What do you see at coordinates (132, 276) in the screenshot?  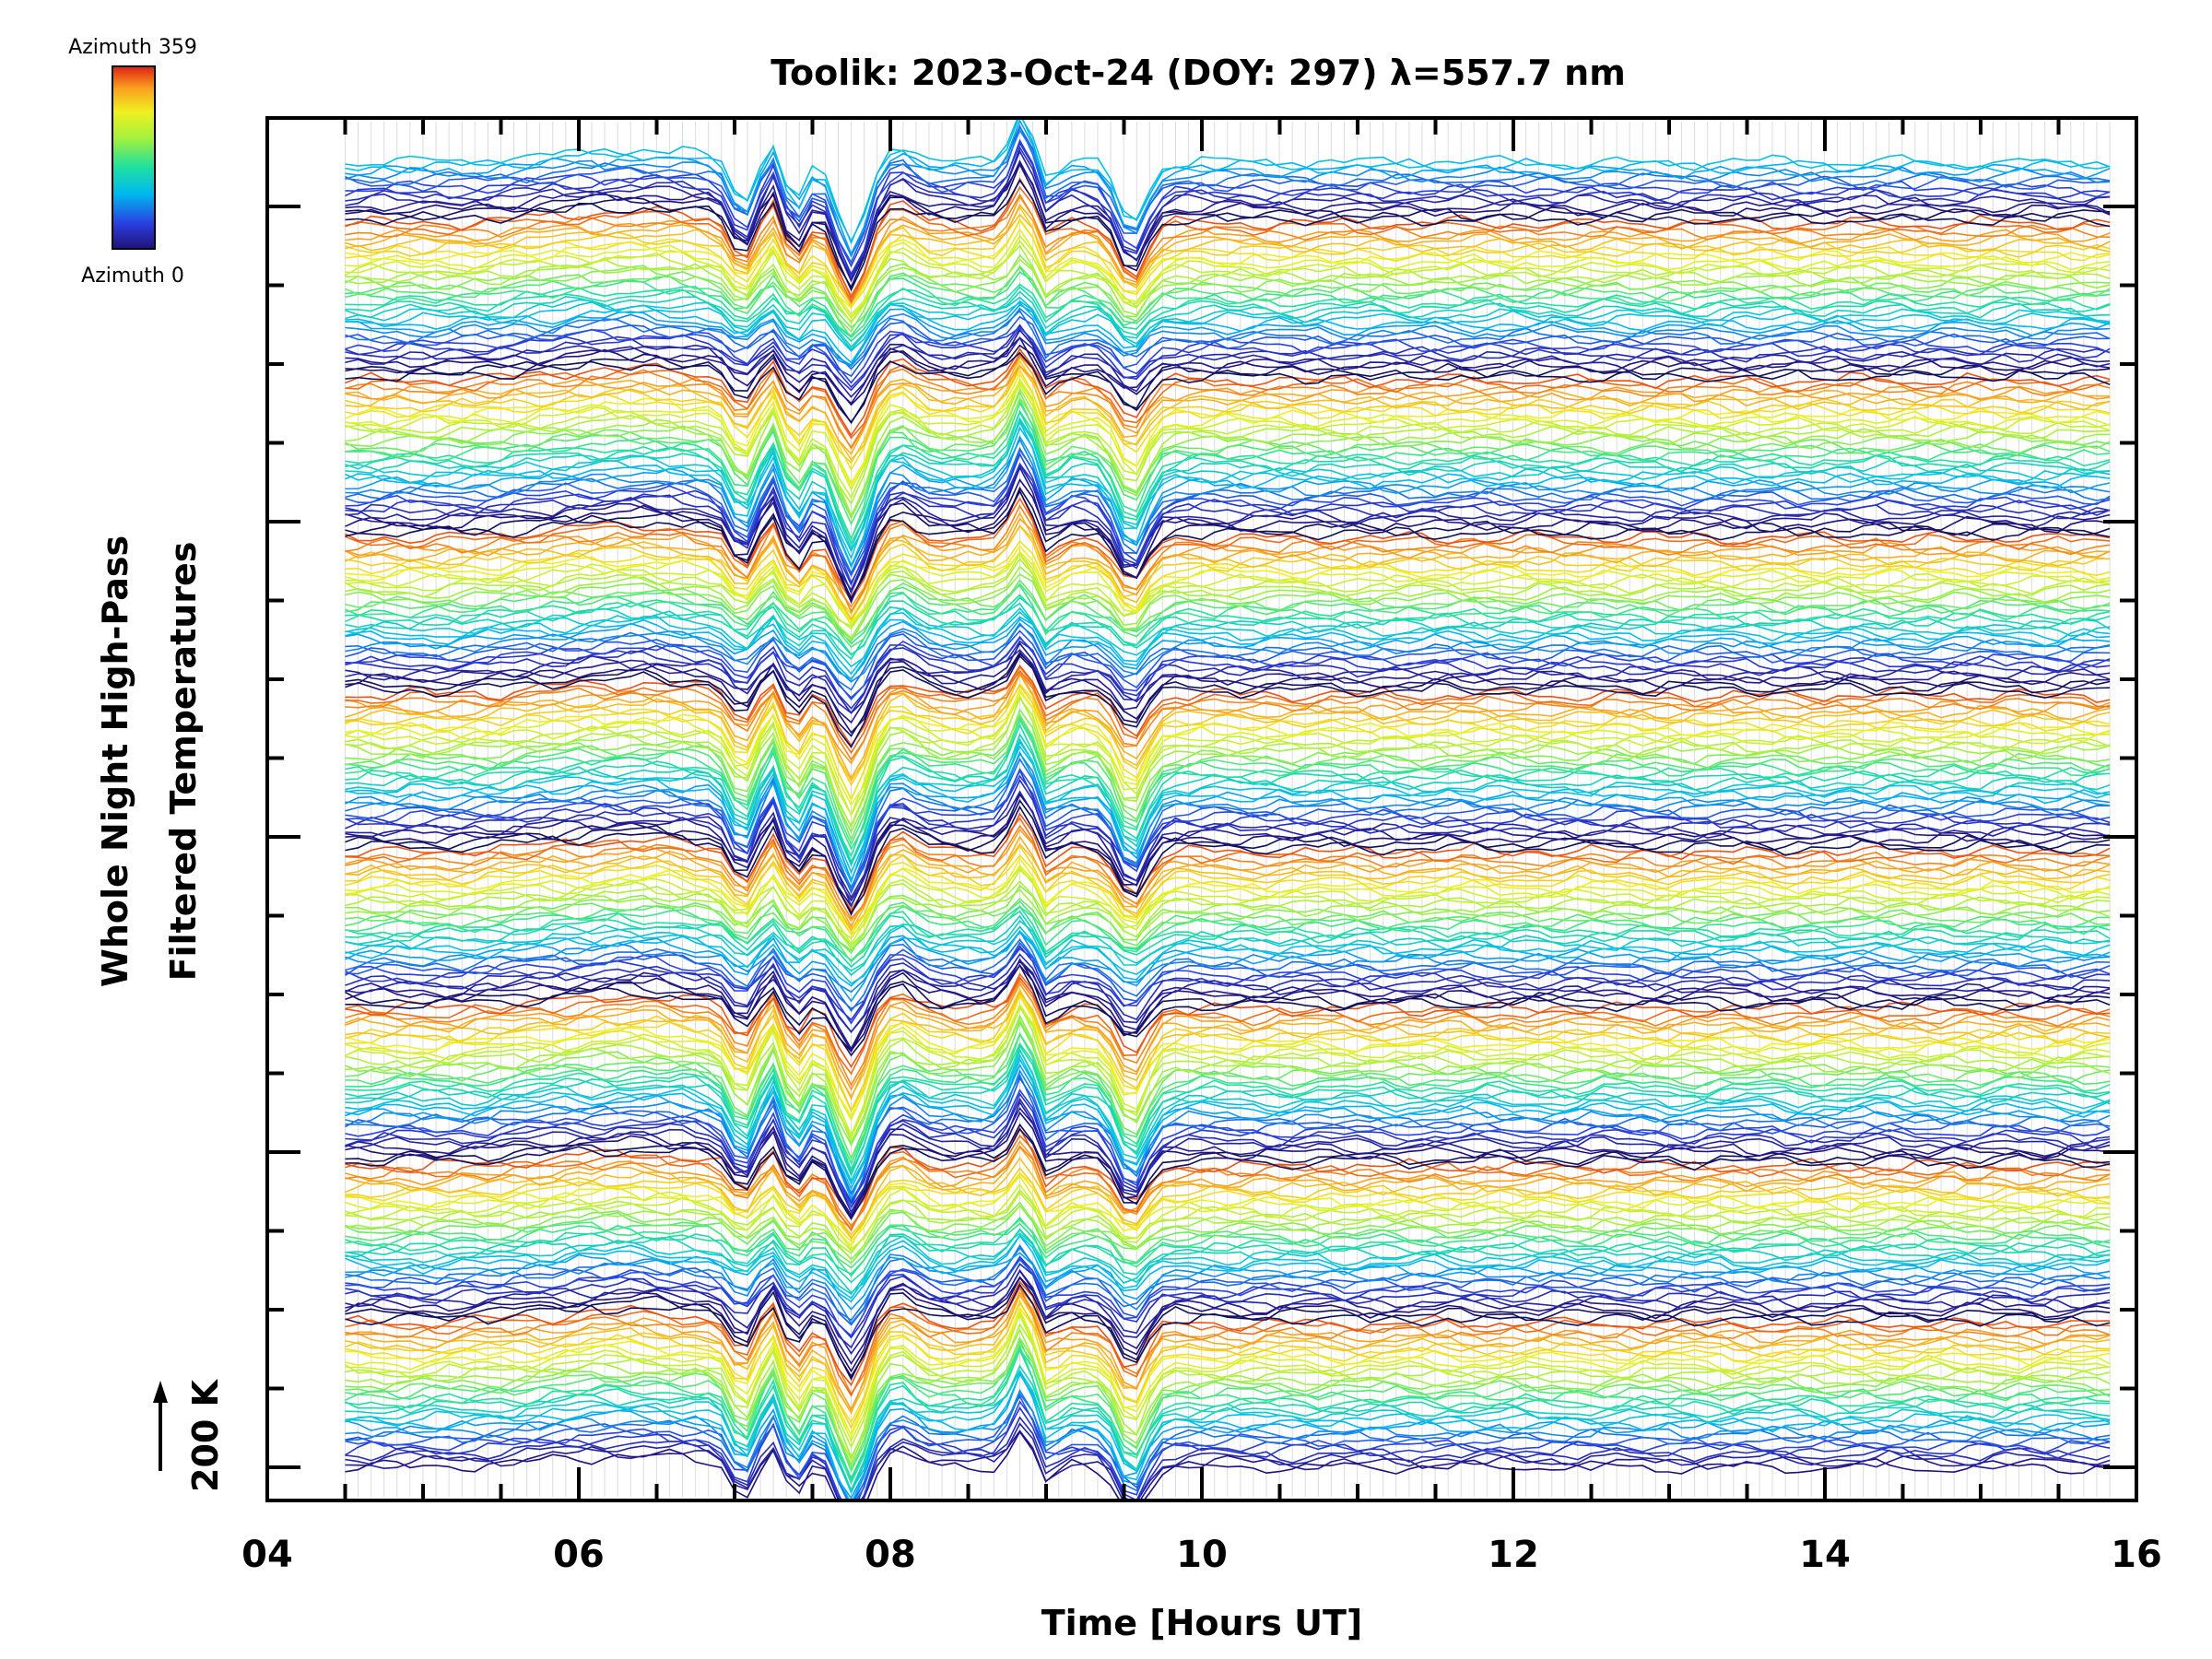 I see `colorbar-bottom-label: Azimuth 0` at bounding box center [132, 276].